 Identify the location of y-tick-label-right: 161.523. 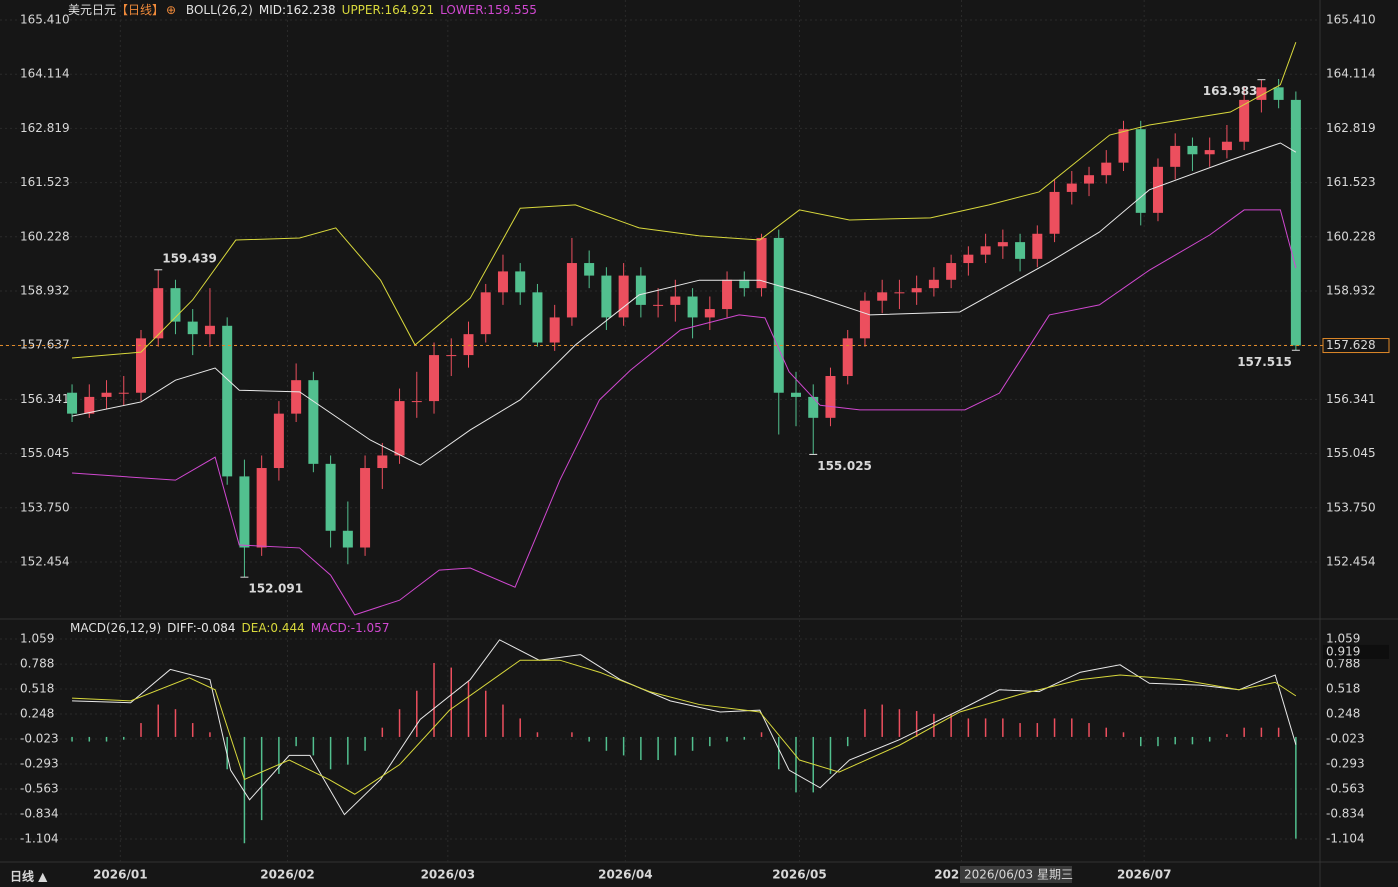
(1351, 182).